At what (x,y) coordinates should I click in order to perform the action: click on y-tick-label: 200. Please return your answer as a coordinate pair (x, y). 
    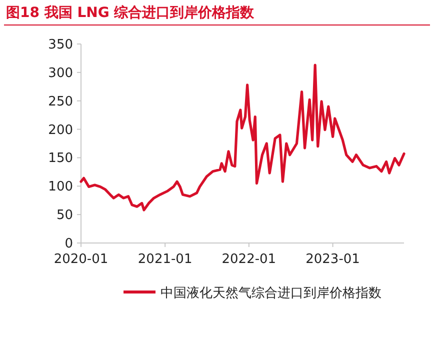
    Looking at the image, I should click on (60, 130).